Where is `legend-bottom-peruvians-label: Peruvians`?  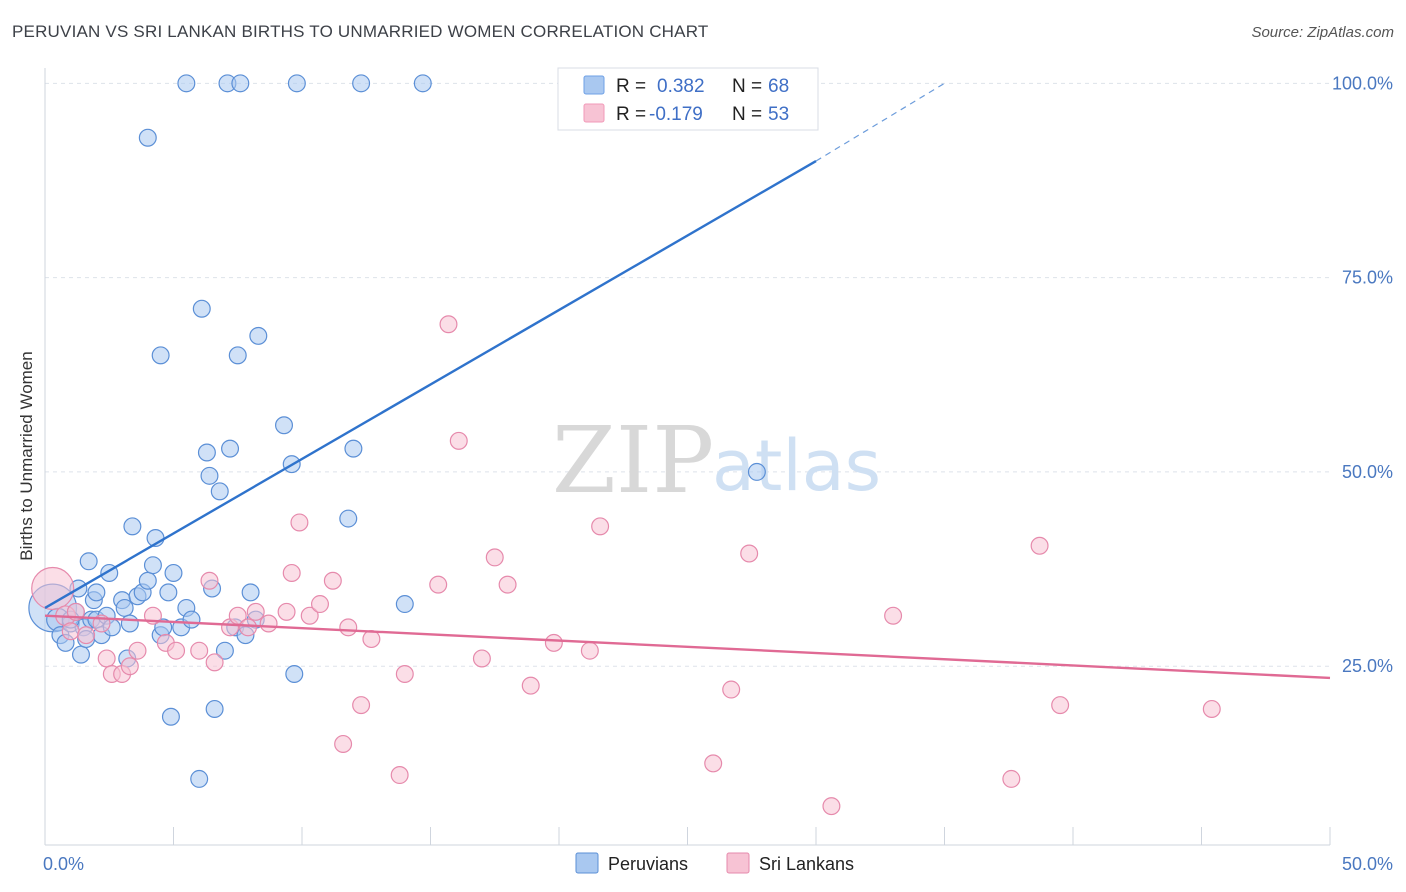
legend-bottom-peruvians-label: Peruvians is located at coordinates (648, 864).